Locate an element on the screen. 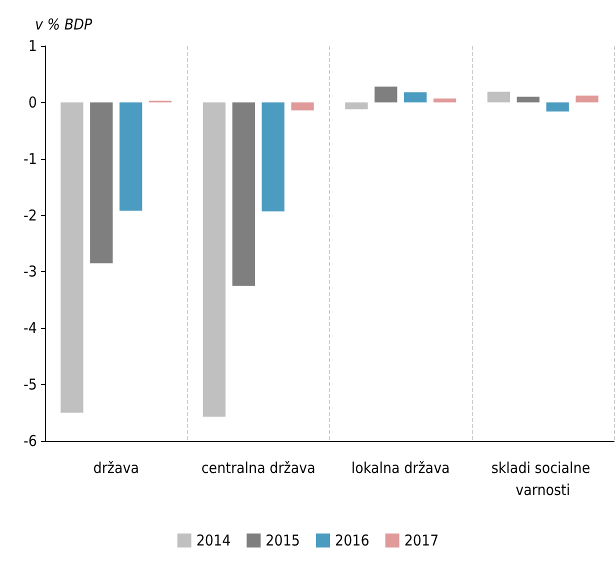 The width and height of the screenshot is (616, 561). y-tick-label: -1 is located at coordinates (30, 159).